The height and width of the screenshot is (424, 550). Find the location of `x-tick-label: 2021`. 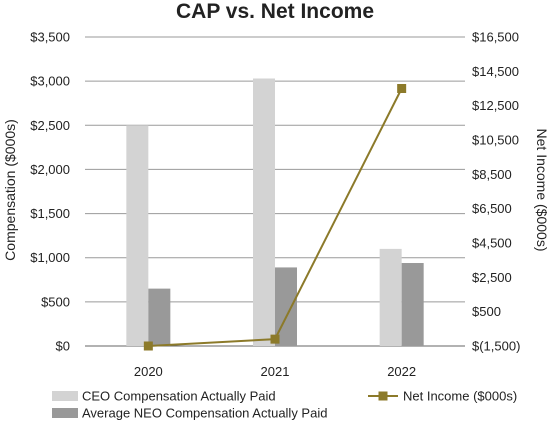

x-tick-label: 2021 is located at coordinates (275, 371).